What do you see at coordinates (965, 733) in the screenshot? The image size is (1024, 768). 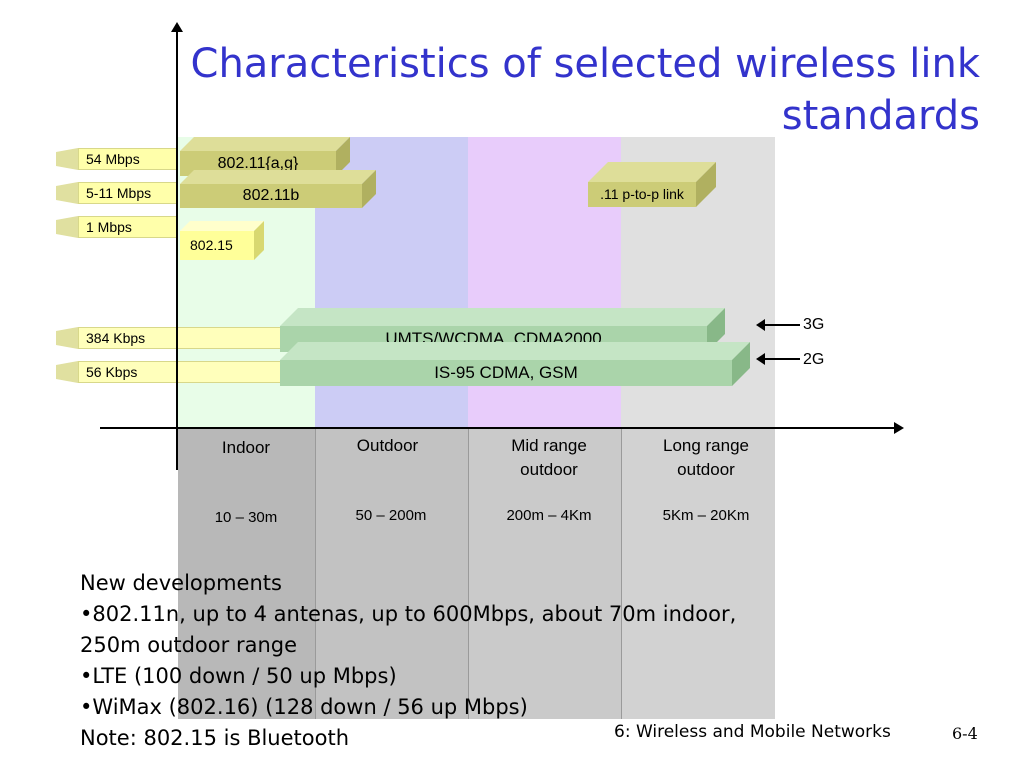 I see `page-number: 6-4` at bounding box center [965, 733].